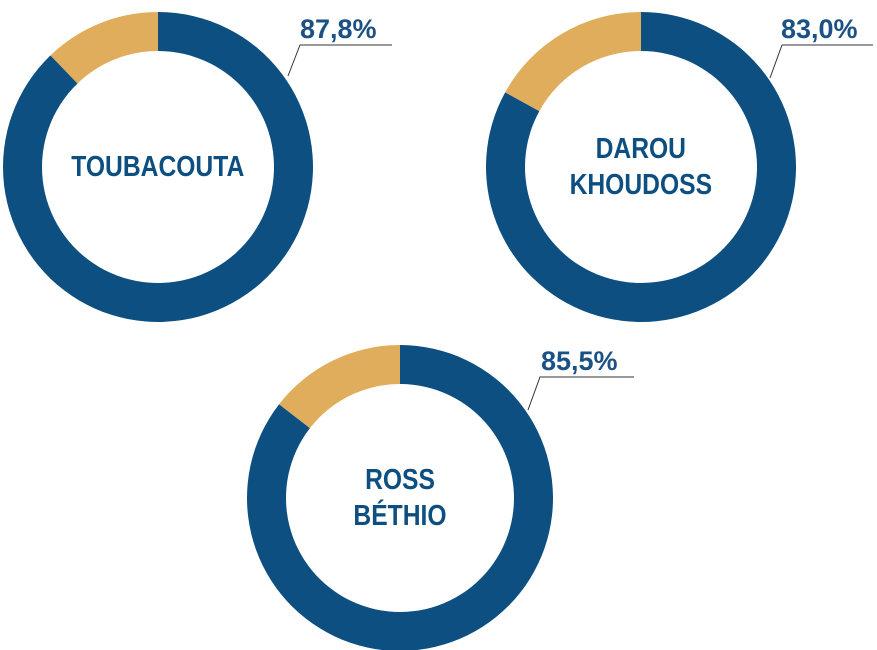 The width and height of the screenshot is (877, 650). I want to click on center-label: DAROU KHOUDOSS, so click(641, 167).